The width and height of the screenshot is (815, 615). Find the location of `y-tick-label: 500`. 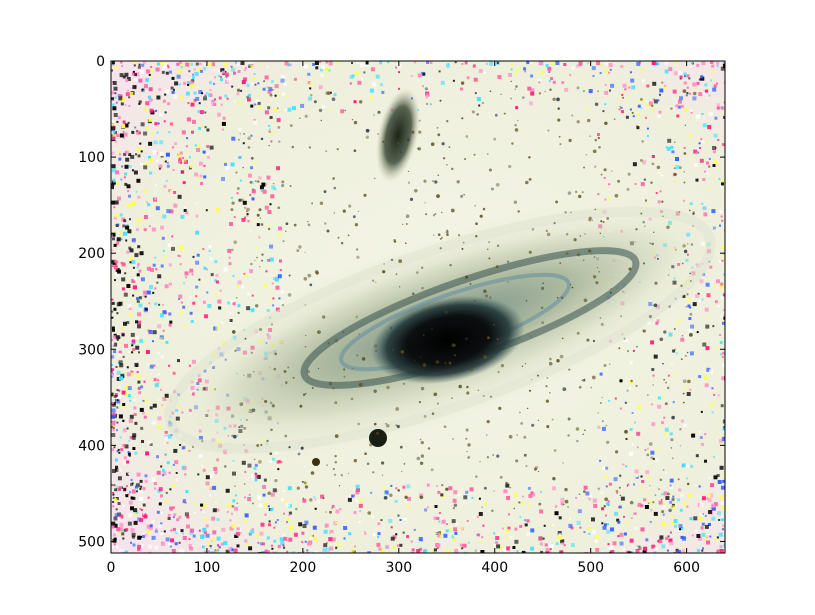

y-tick-label: 500 is located at coordinates (91, 542).